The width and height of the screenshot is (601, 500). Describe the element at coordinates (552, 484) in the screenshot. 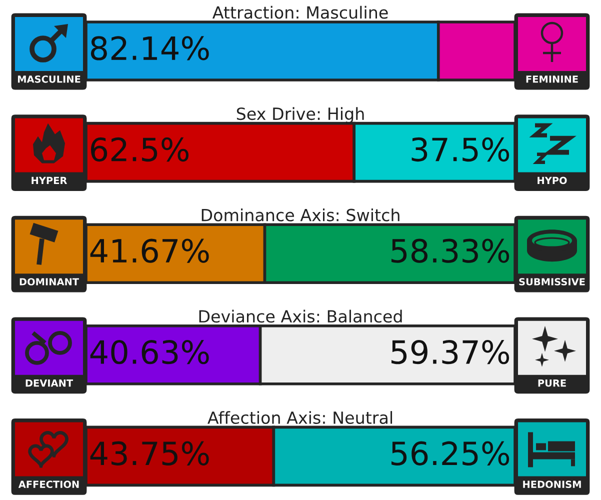

I see `series-label: HEDONISM` at that location.